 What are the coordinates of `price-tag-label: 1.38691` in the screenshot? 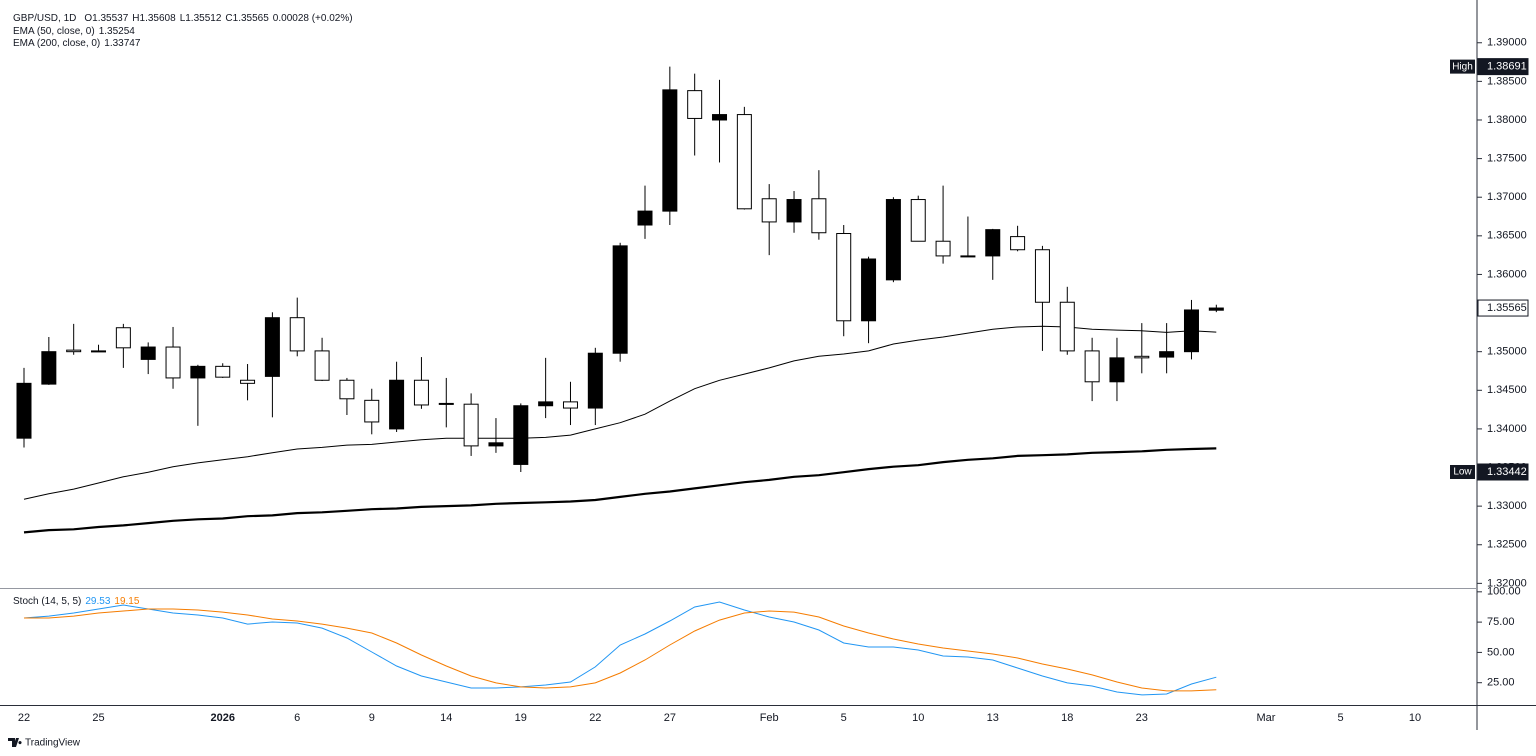 It's located at (1507, 67).